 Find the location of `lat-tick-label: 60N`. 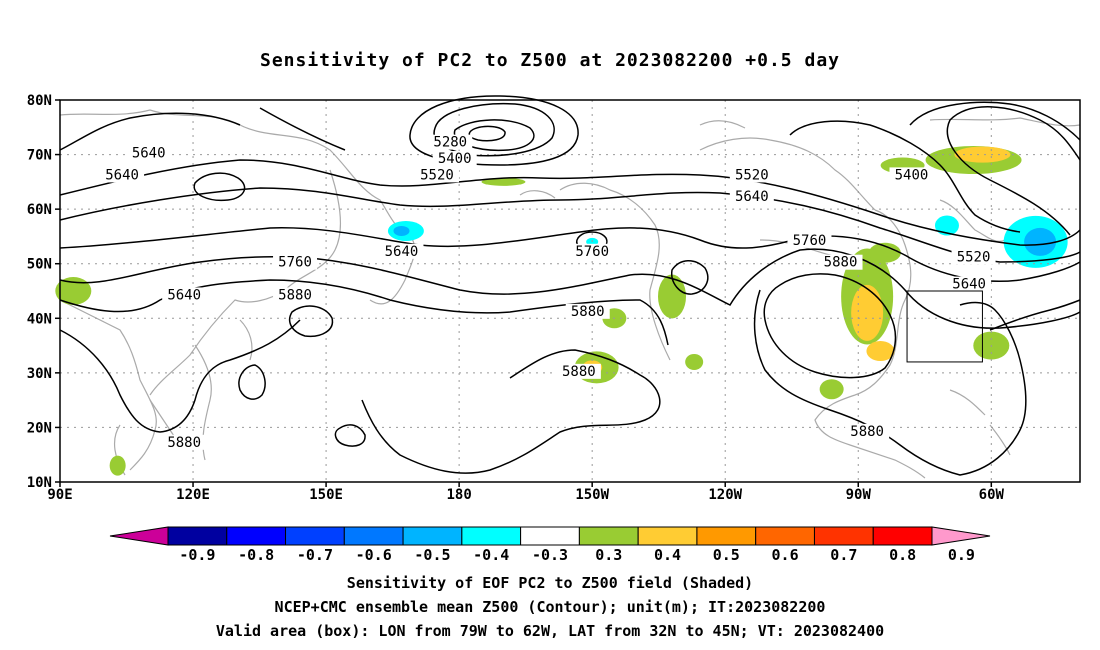

lat-tick-label: 60N is located at coordinates (39, 210).